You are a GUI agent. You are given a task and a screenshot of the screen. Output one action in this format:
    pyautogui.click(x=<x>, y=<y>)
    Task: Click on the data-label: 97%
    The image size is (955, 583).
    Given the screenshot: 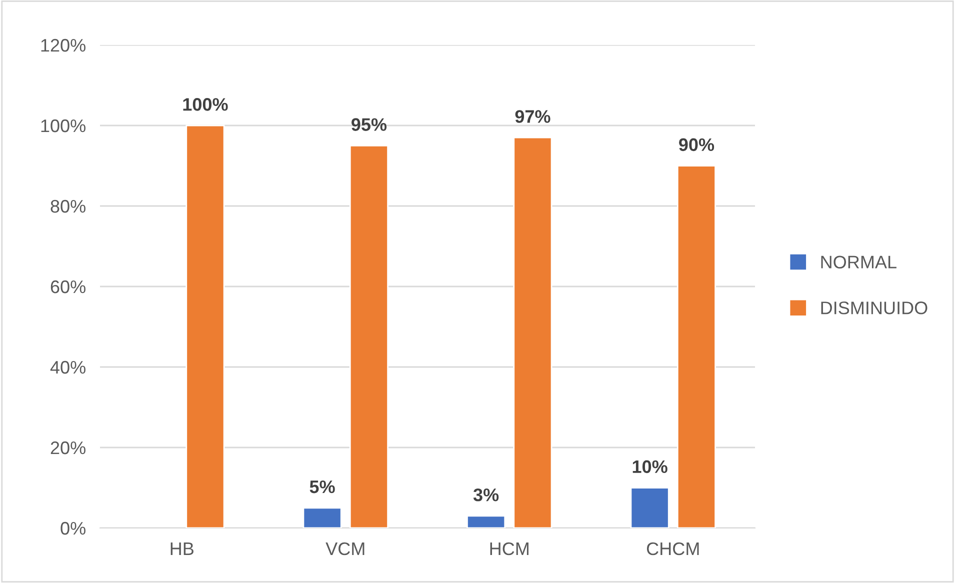 What is the action you would take?
    pyautogui.click(x=532, y=116)
    